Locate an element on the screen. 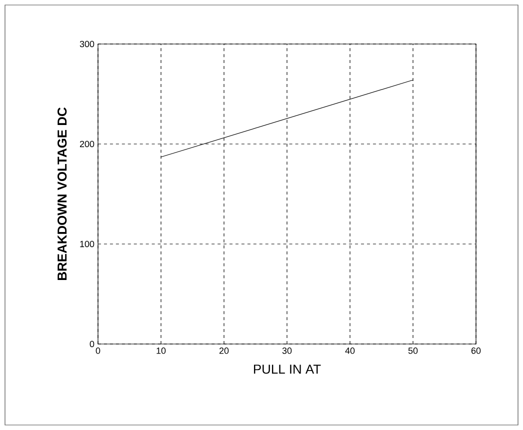  y-axis-title: BREAKDOWN VOLTAGE DC is located at coordinates (62, 194).